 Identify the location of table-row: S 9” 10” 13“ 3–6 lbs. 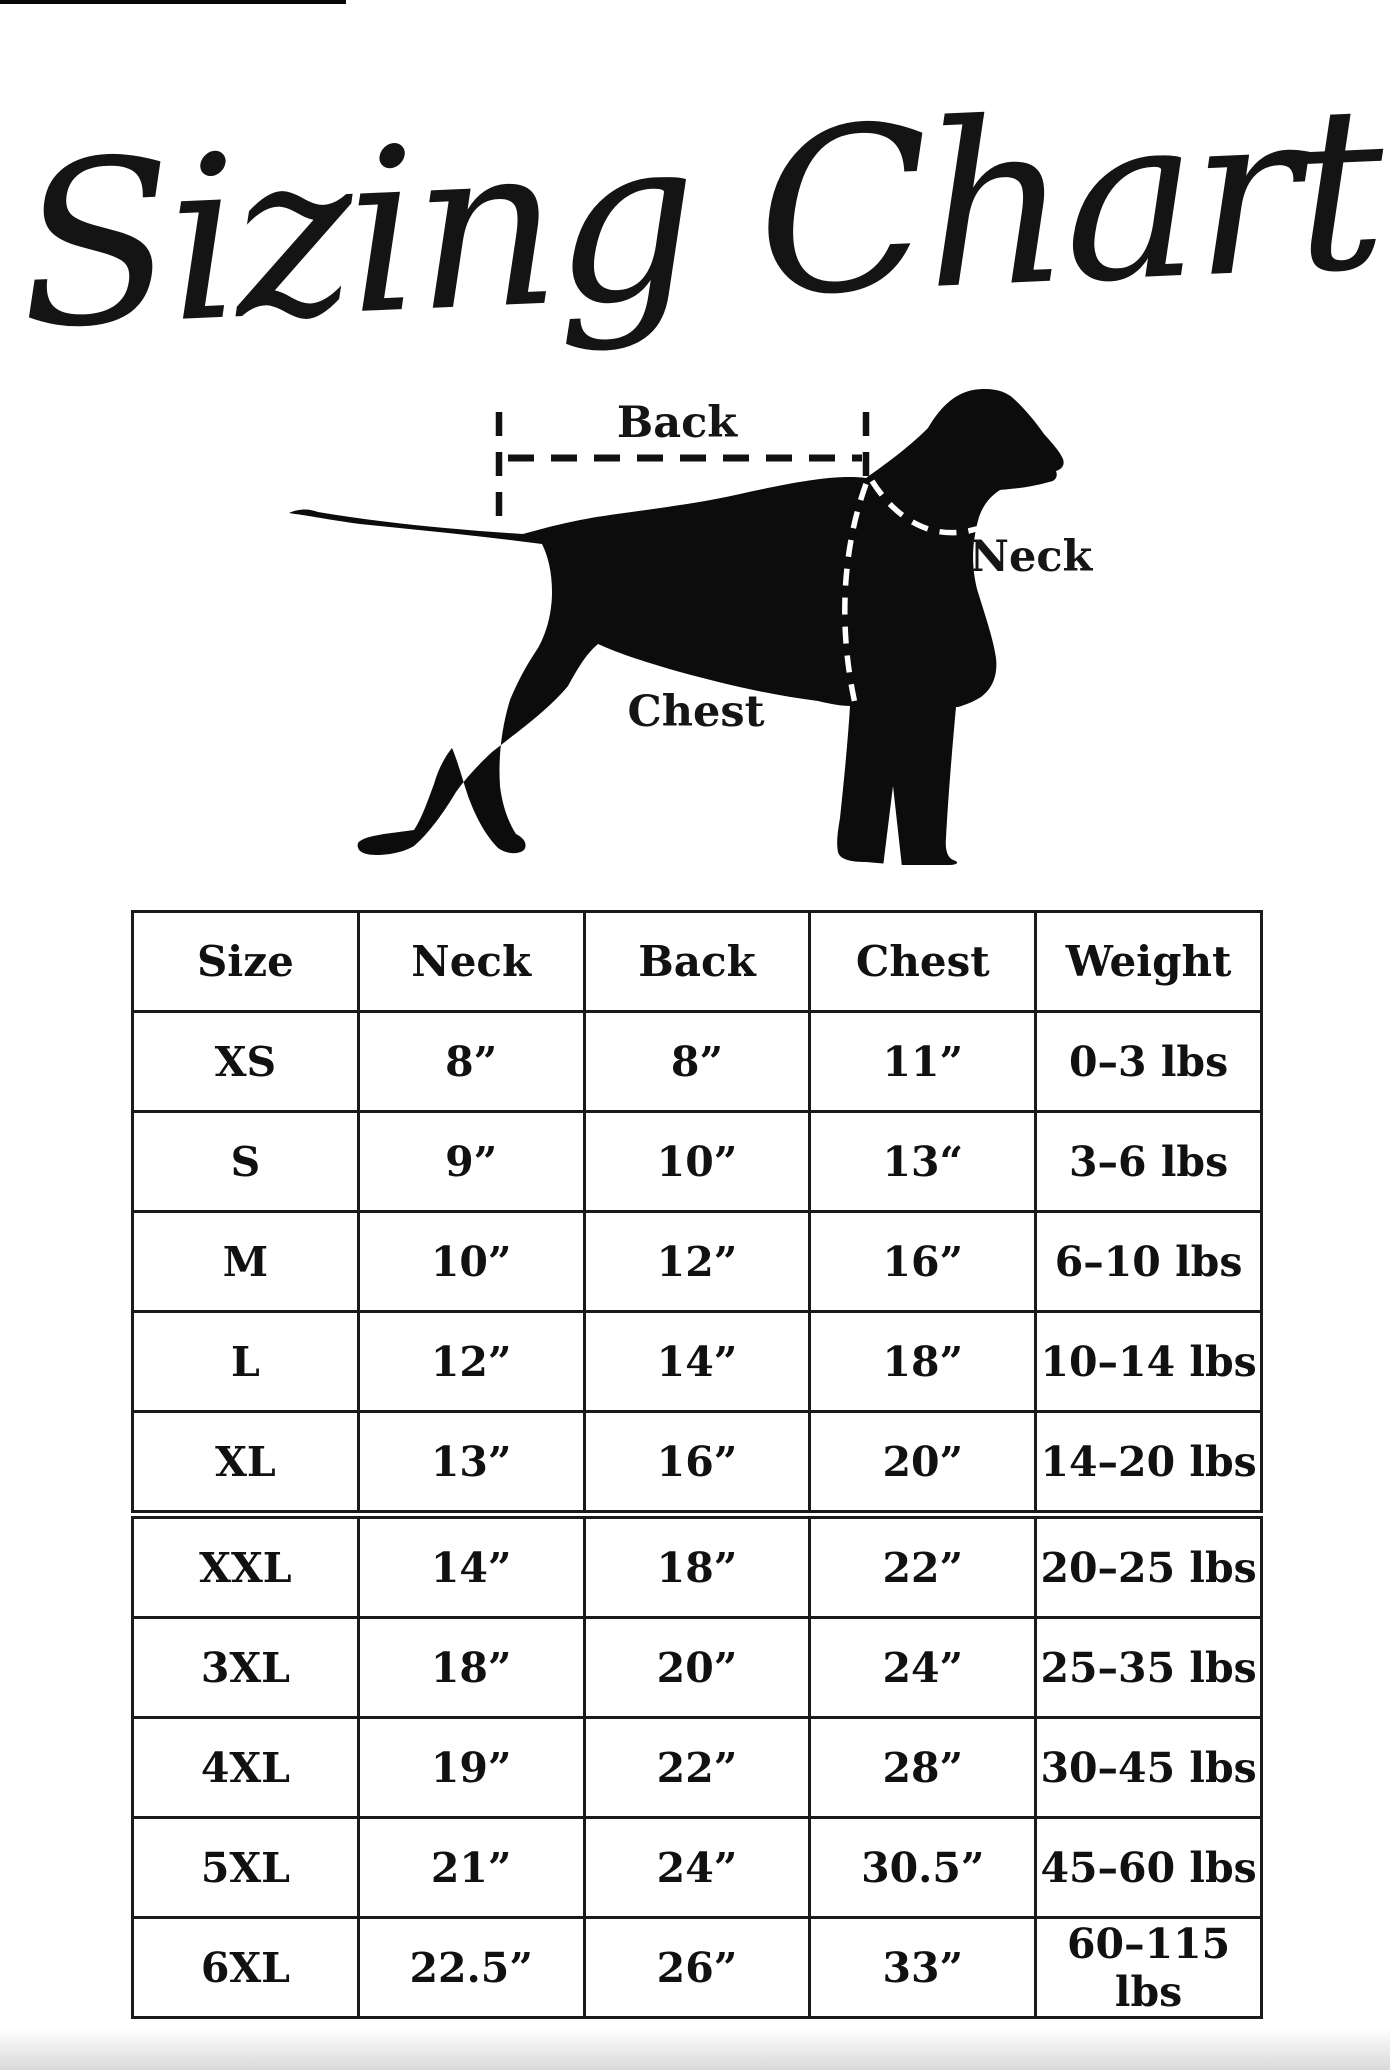
(697, 1161).